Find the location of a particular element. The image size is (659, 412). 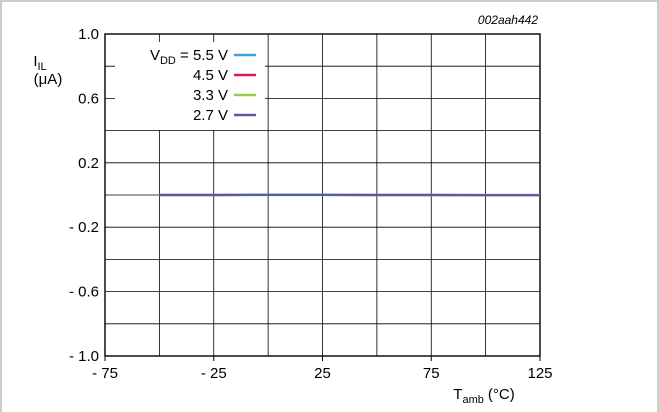

y-tick-label: 0.6 is located at coordinates (88, 98).